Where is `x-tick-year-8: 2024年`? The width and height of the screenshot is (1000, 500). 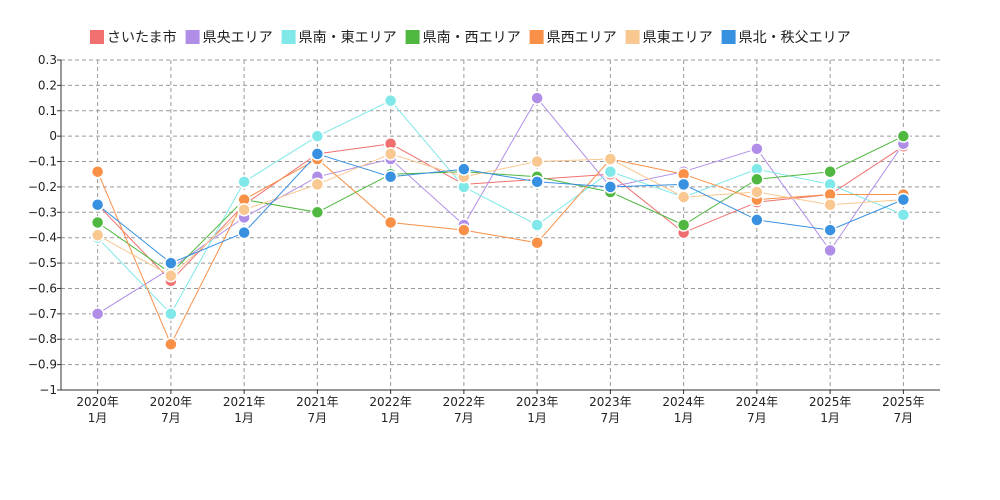
x-tick-year-8: 2024年 is located at coordinates (683, 402).